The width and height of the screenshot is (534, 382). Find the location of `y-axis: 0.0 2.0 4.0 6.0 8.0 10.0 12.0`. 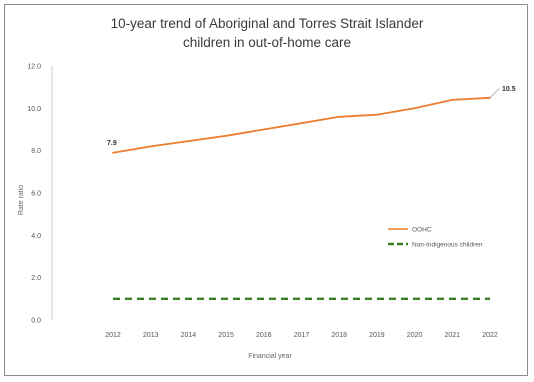

y-axis: 0.0 2.0 4.0 6.0 8.0 10.0 12.0 is located at coordinates (40, 194).